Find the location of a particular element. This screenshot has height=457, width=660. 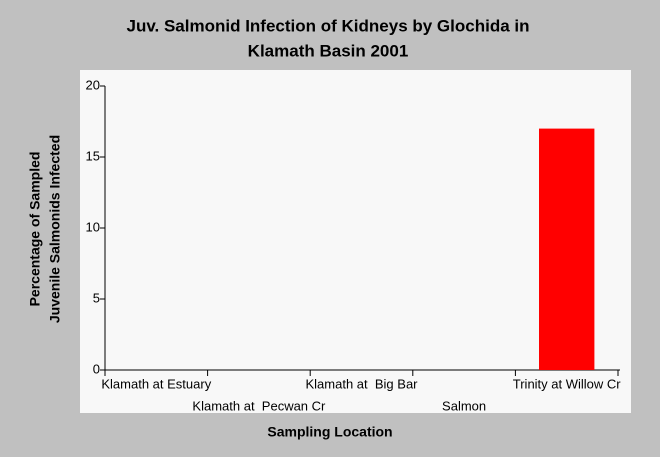

chart-title: Klamath Basin 2001 is located at coordinates (328, 50).